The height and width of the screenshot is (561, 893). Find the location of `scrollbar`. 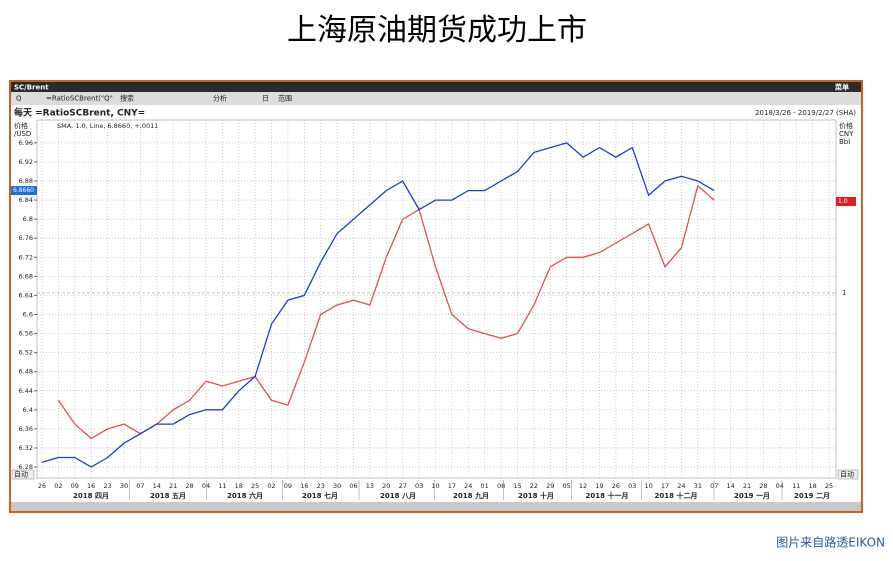

scrollbar is located at coordinates (436, 506).